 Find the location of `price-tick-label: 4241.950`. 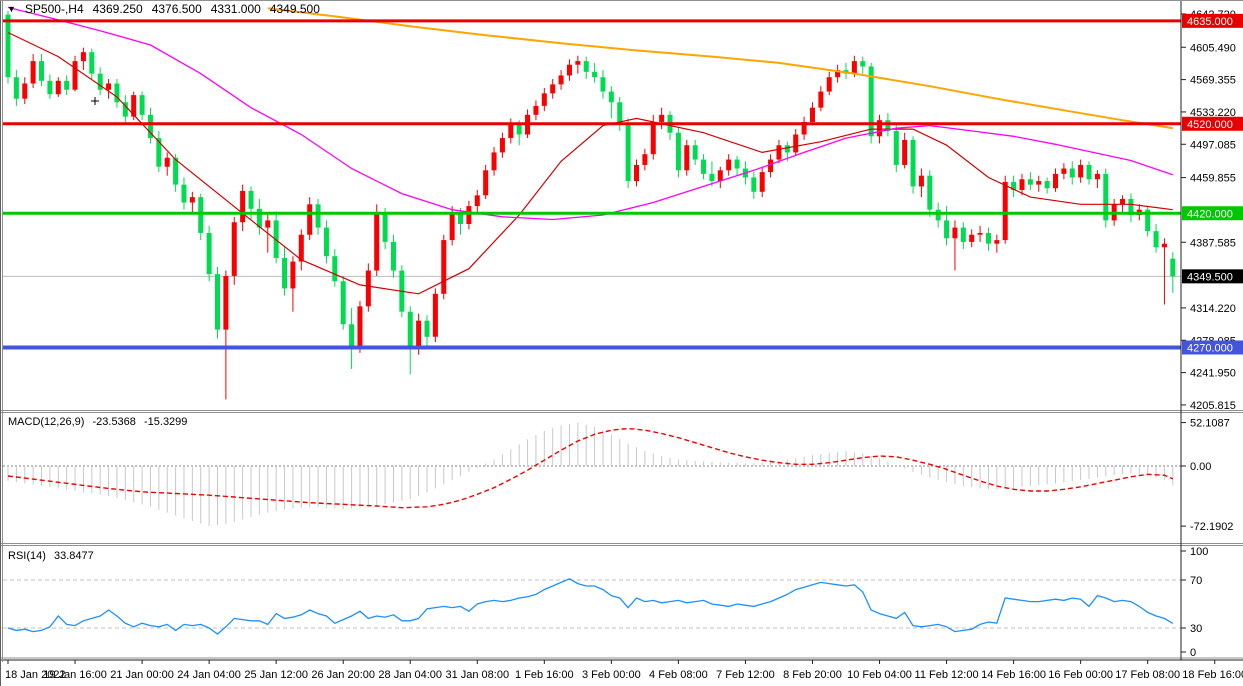

price-tick-label: 4241.950 is located at coordinates (1213, 374).